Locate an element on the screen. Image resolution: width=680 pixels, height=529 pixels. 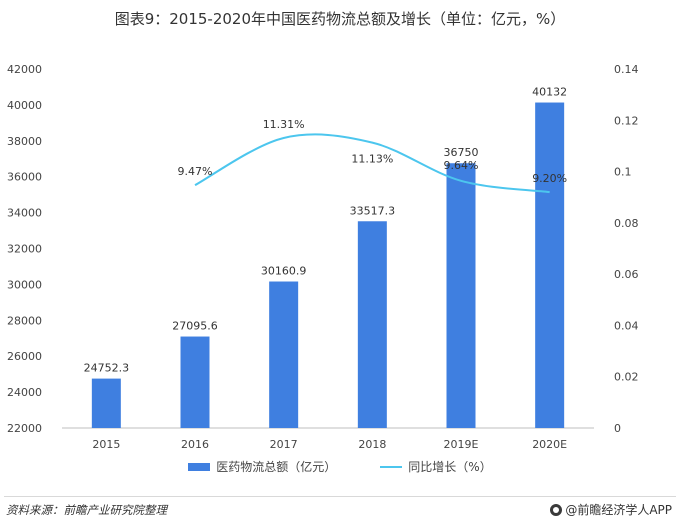
chart-title: 图表9：2015-2020年中国医药物流总额及增长（单位：亿元，%） is located at coordinates (340, 19).